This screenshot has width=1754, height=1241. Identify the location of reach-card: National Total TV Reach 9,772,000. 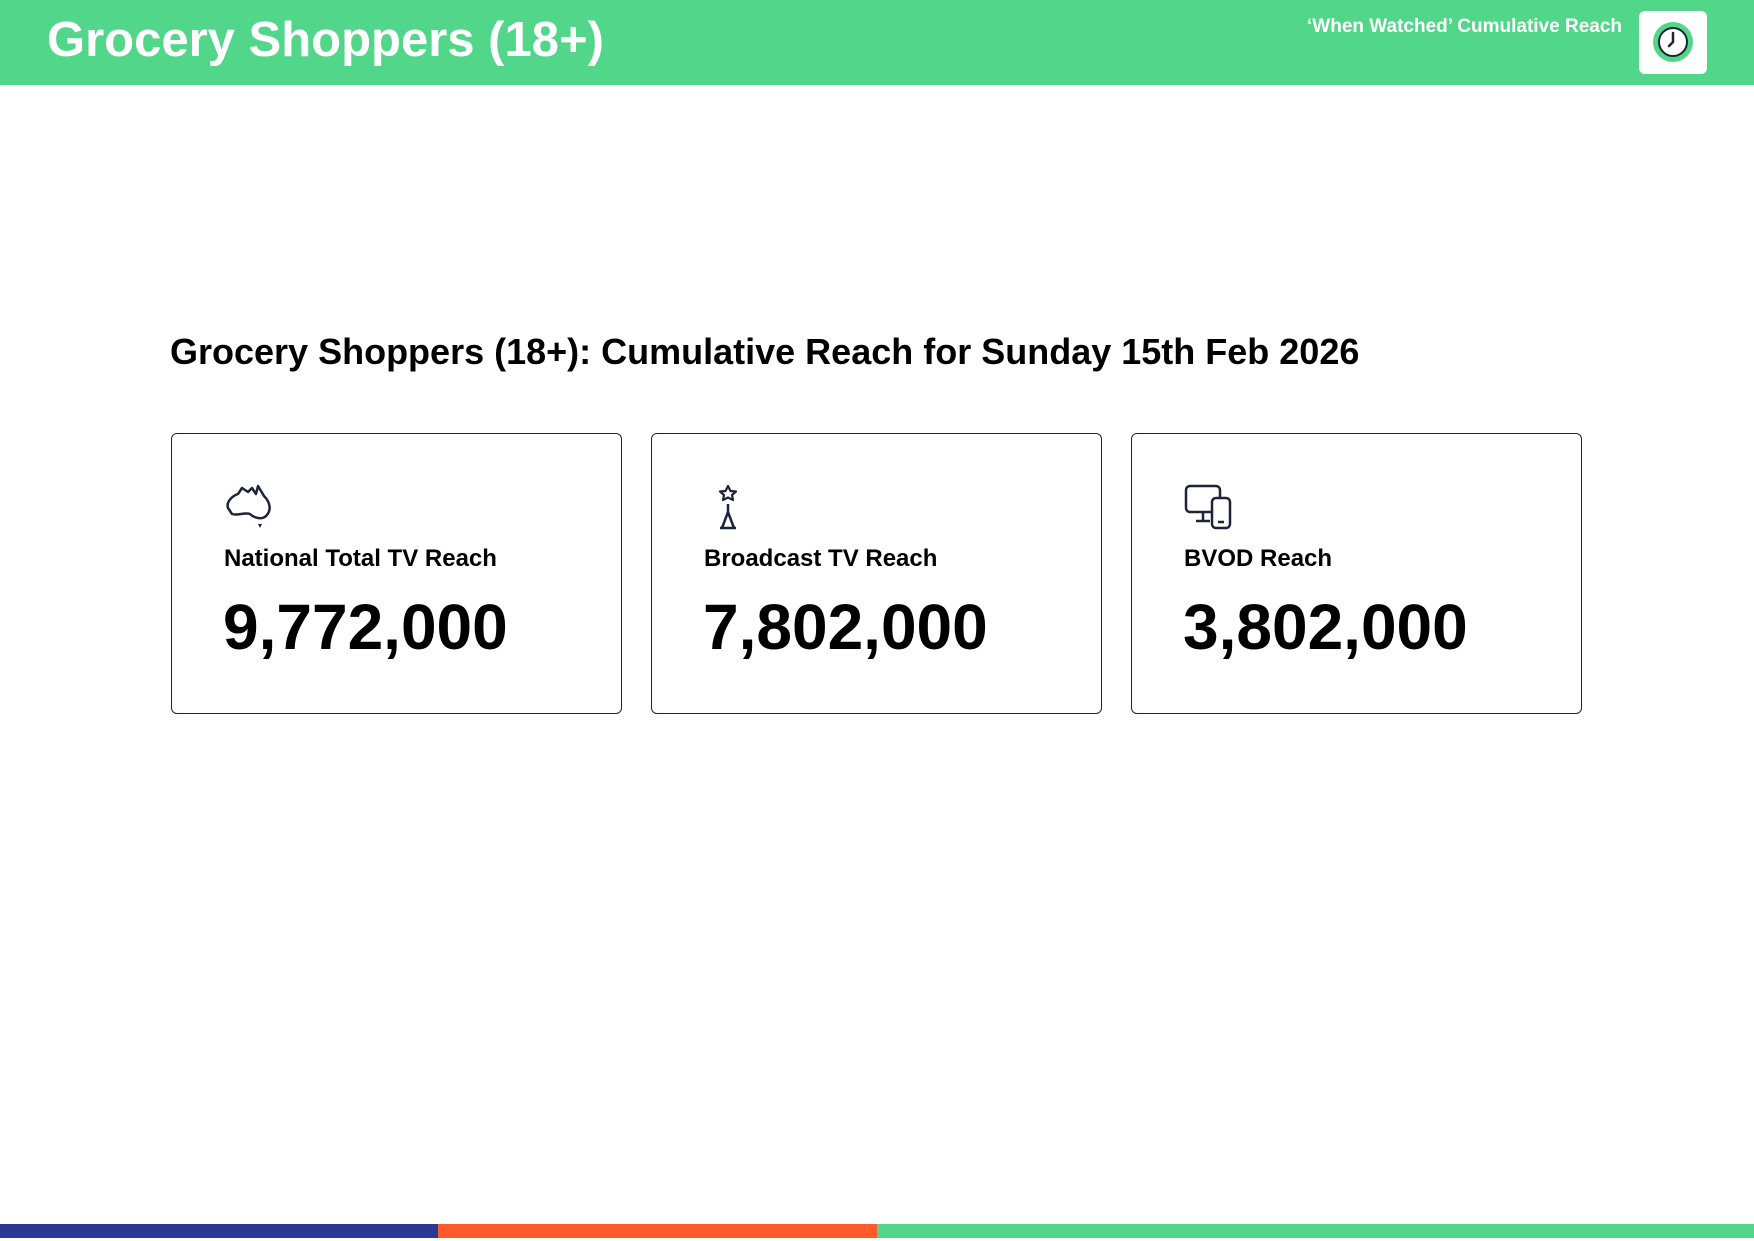
(396, 573).